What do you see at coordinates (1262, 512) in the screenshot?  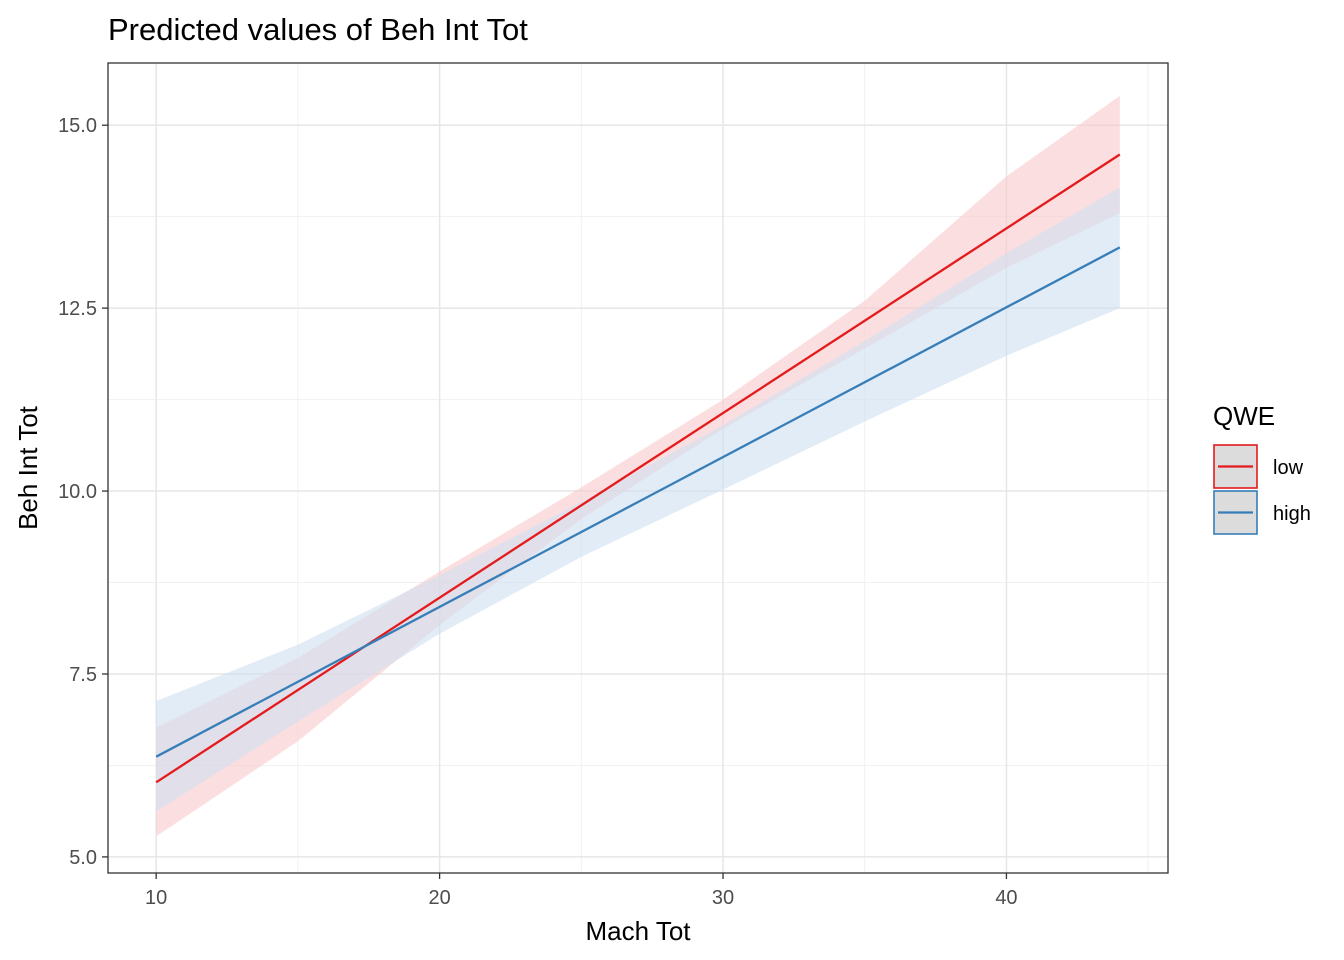 I see `legend-item-high: high` at bounding box center [1262, 512].